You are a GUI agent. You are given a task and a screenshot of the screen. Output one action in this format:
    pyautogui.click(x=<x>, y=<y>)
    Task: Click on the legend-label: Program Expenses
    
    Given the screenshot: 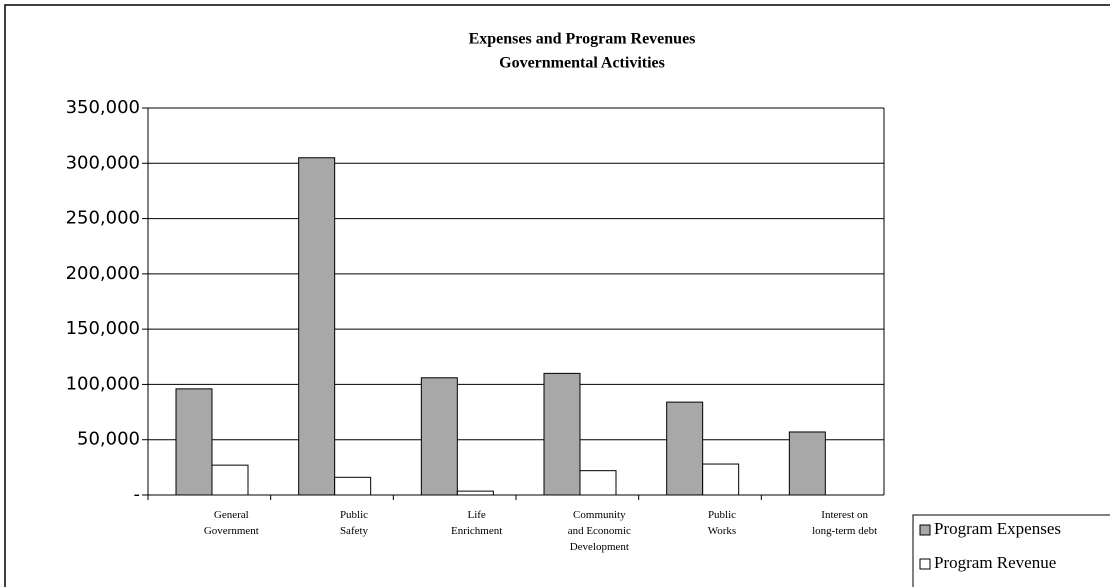 What is the action you would take?
    pyautogui.click(x=997, y=528)
    